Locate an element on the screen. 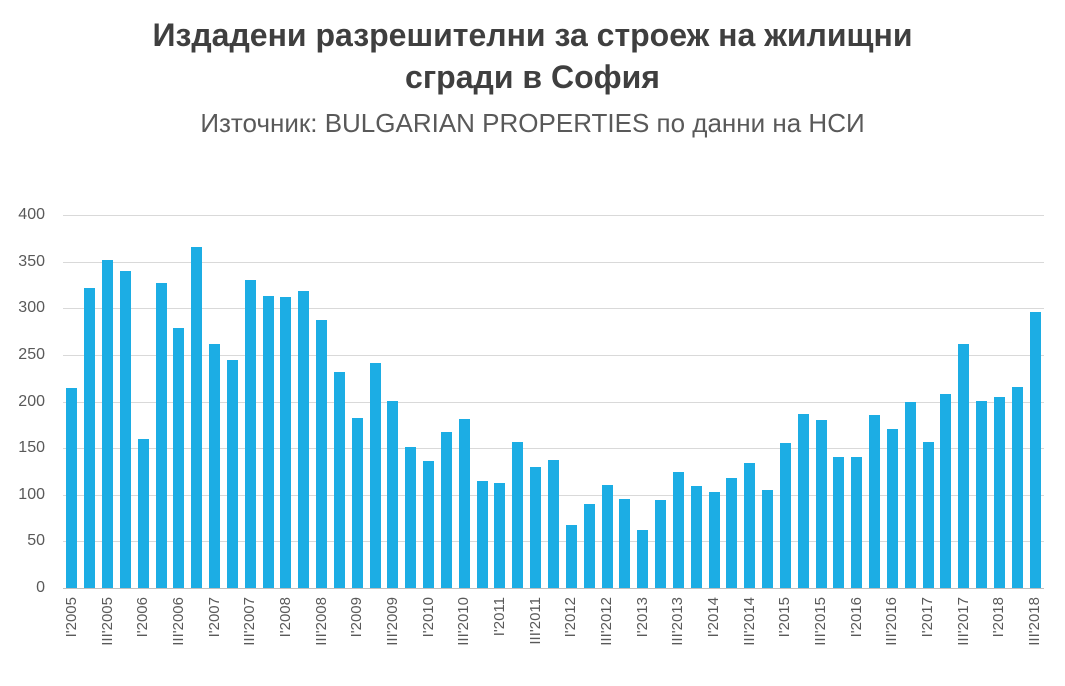  x-axis-tick-label: III'2006 is located at coordinates (178, 621).